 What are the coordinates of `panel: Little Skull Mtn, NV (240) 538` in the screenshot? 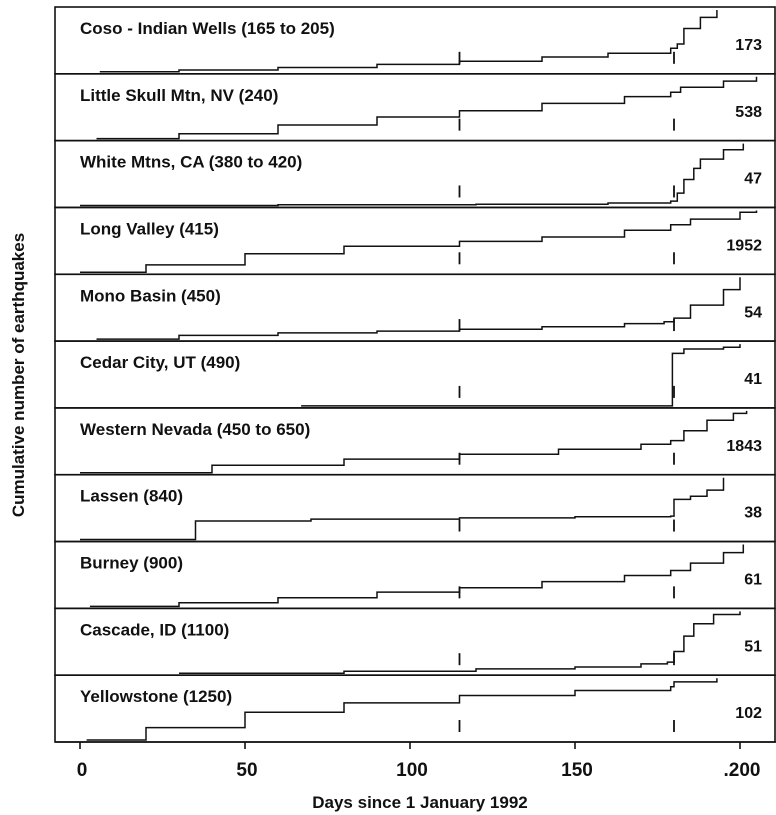 It's located at (415, 107).